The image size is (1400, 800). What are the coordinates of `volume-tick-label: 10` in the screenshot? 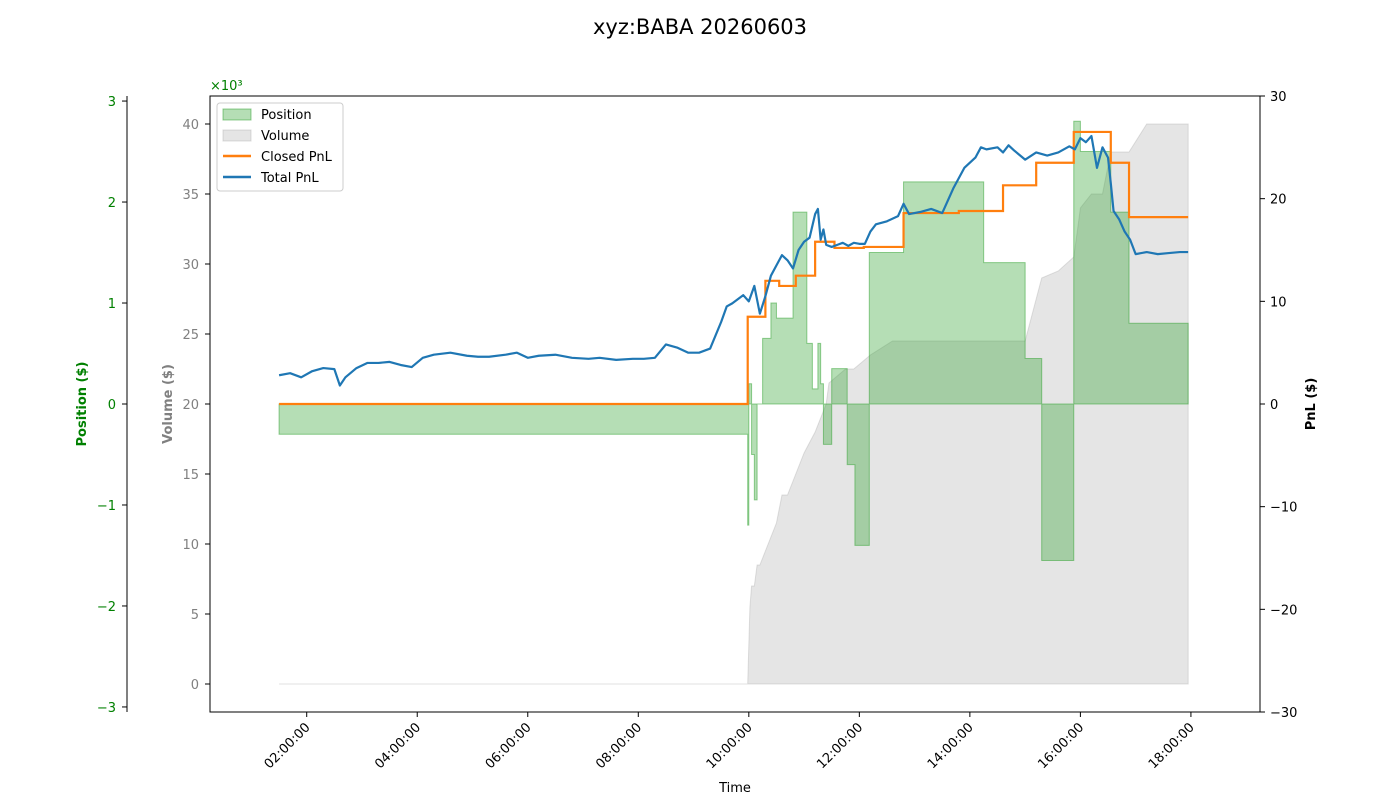 It's located at (190, 545).